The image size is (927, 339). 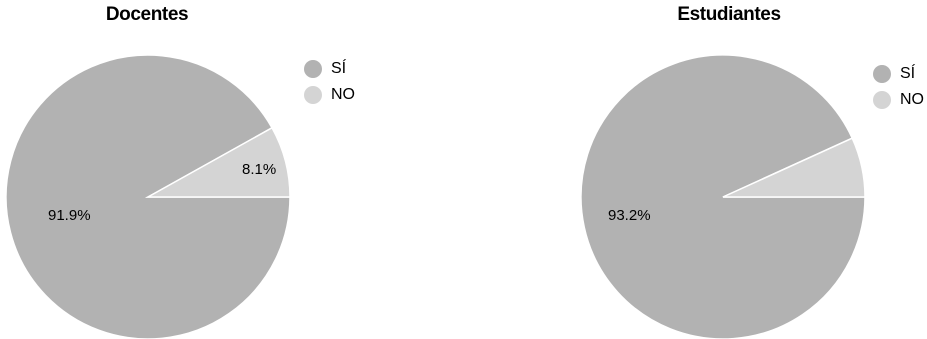 What do you see at coordinates (259, 169) in the screenshot?
I see `data-label-no: 8.1%` at bounding box center [259, 169].